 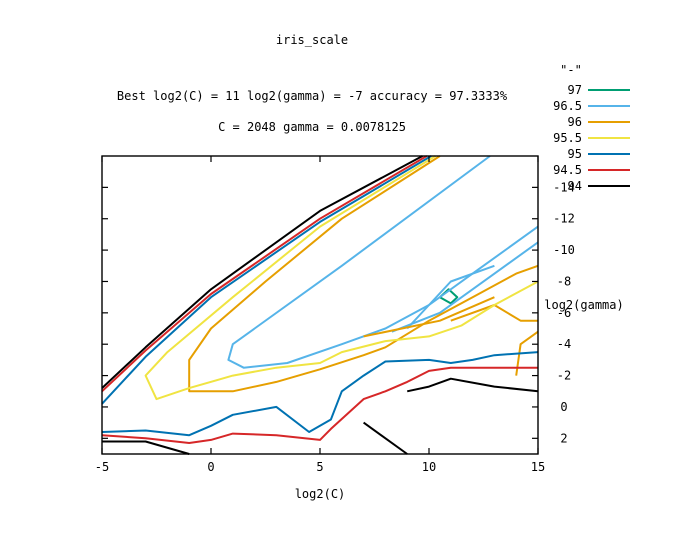 I want to click on chart-title: iris_scale, so click(x=312, y=40).